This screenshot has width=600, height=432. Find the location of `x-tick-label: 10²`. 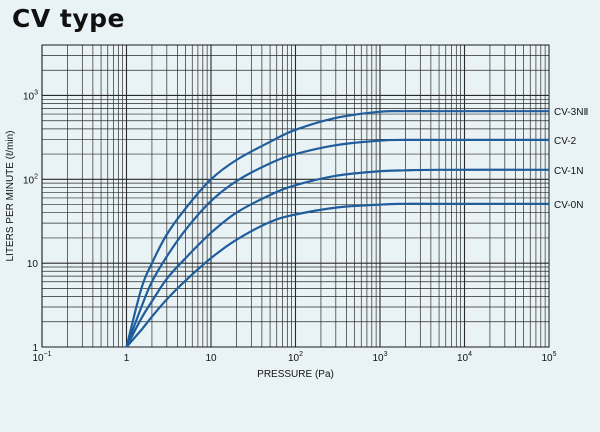

x-tick-label: 10² is located at coordinates (295, 357).